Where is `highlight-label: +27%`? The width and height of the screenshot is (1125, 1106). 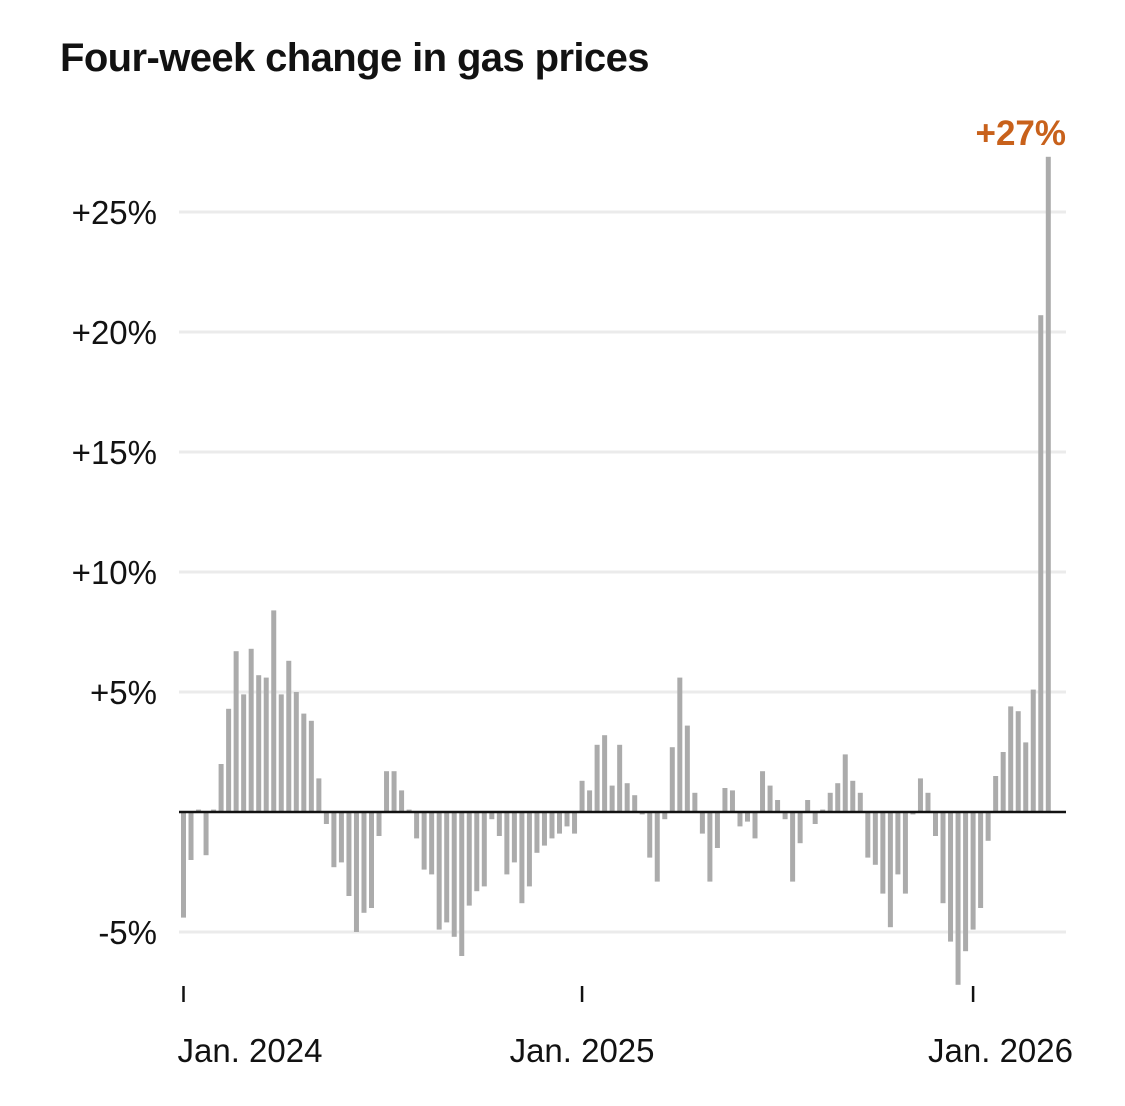 highlight-label: +27% is located at coordinates (1021, 133).